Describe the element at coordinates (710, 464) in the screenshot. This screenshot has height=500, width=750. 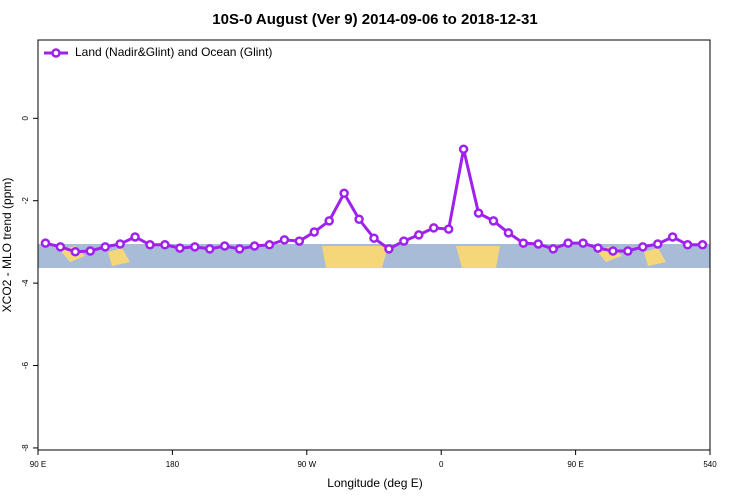
I see `x-tick-label: 540` at that location.